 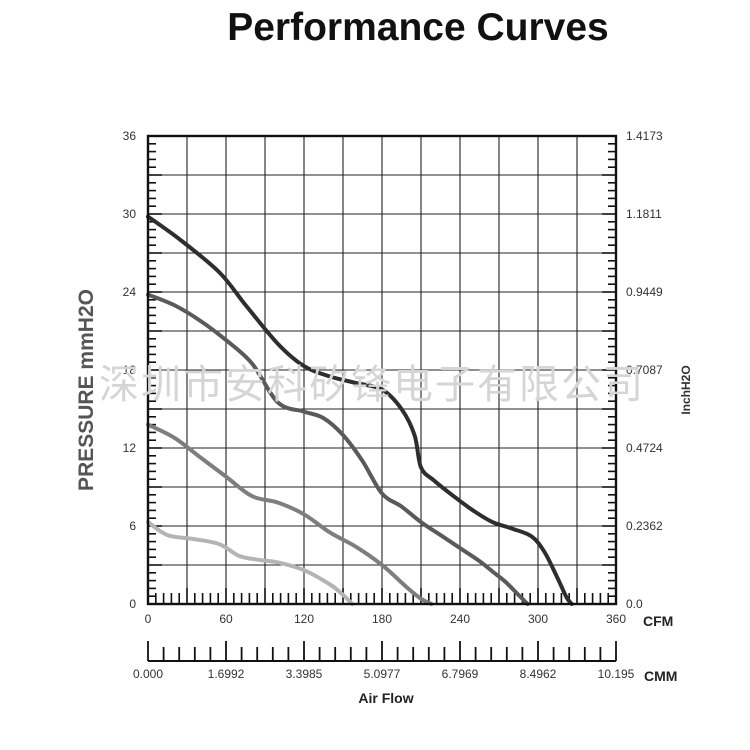 I want to click on x-tick-label: 360, so click(x=616, y=619).